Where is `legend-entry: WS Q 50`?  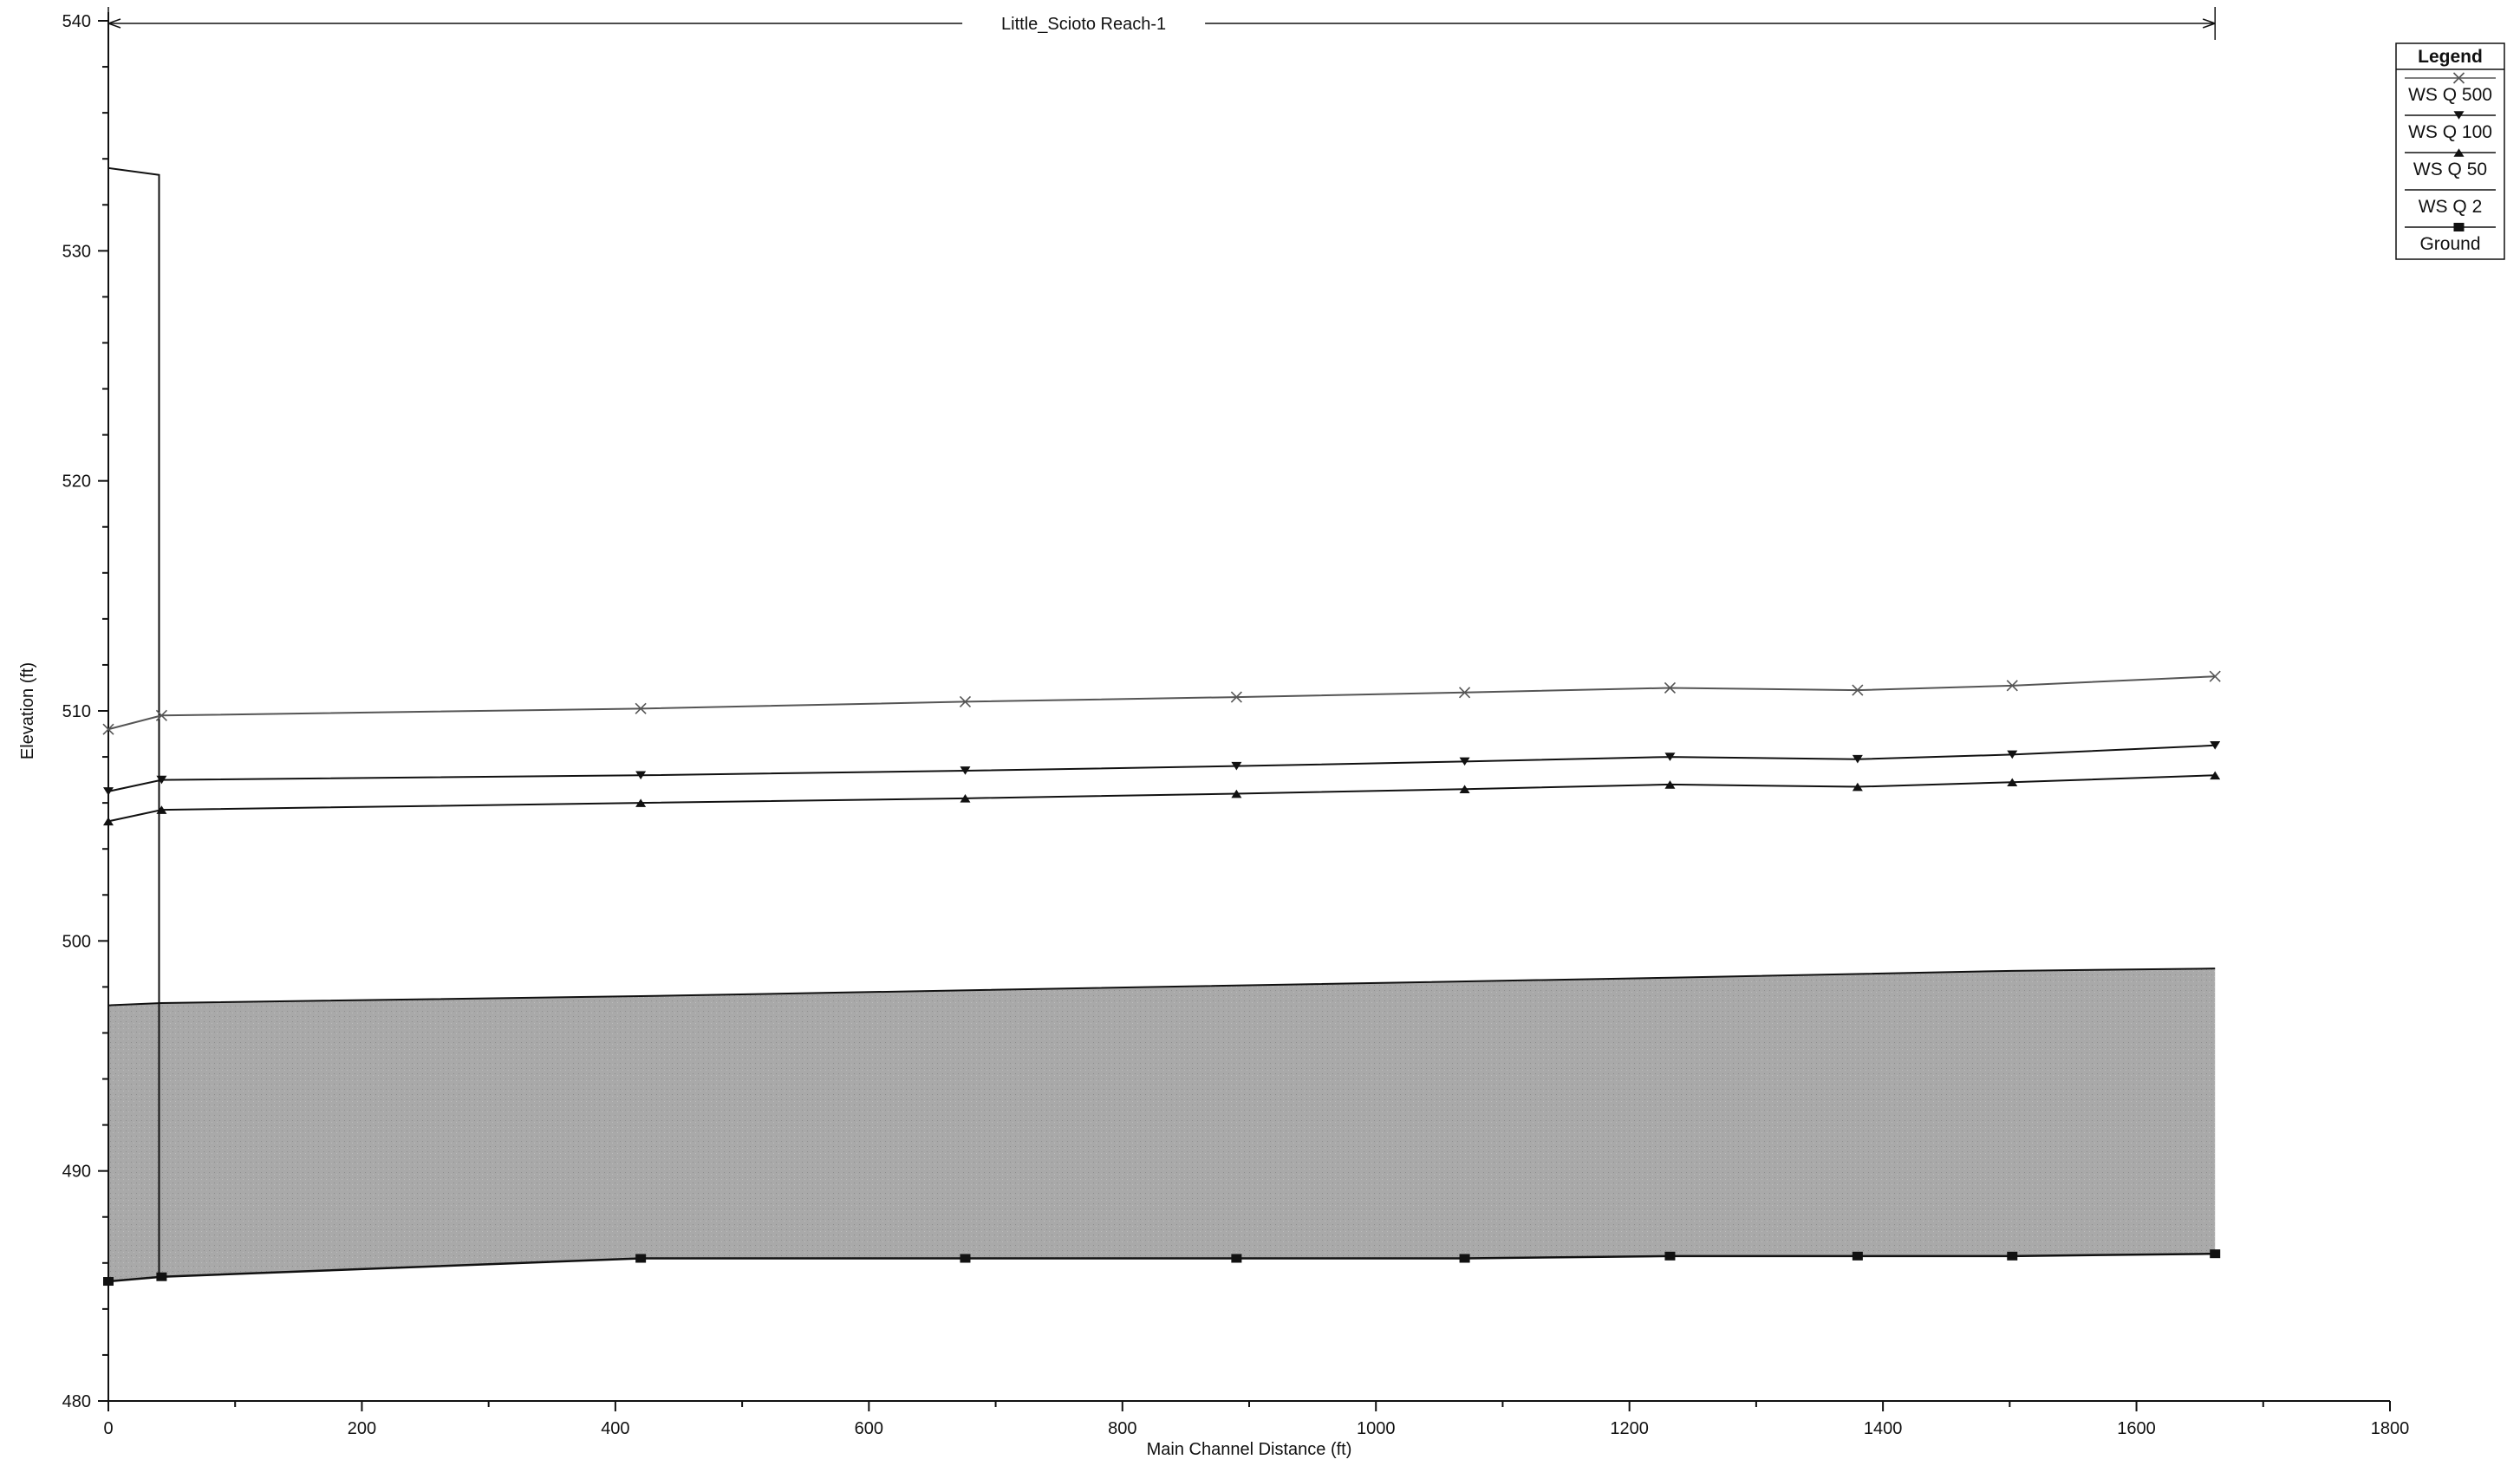
legend-entry: WS Q 50 is located at coordinates (2450, 163).